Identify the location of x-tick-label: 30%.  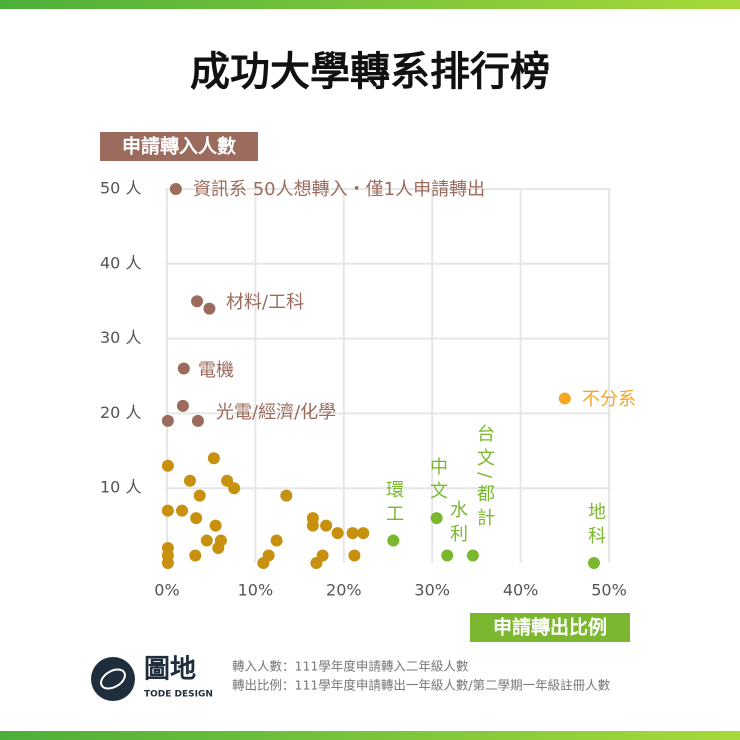
(432, 590).